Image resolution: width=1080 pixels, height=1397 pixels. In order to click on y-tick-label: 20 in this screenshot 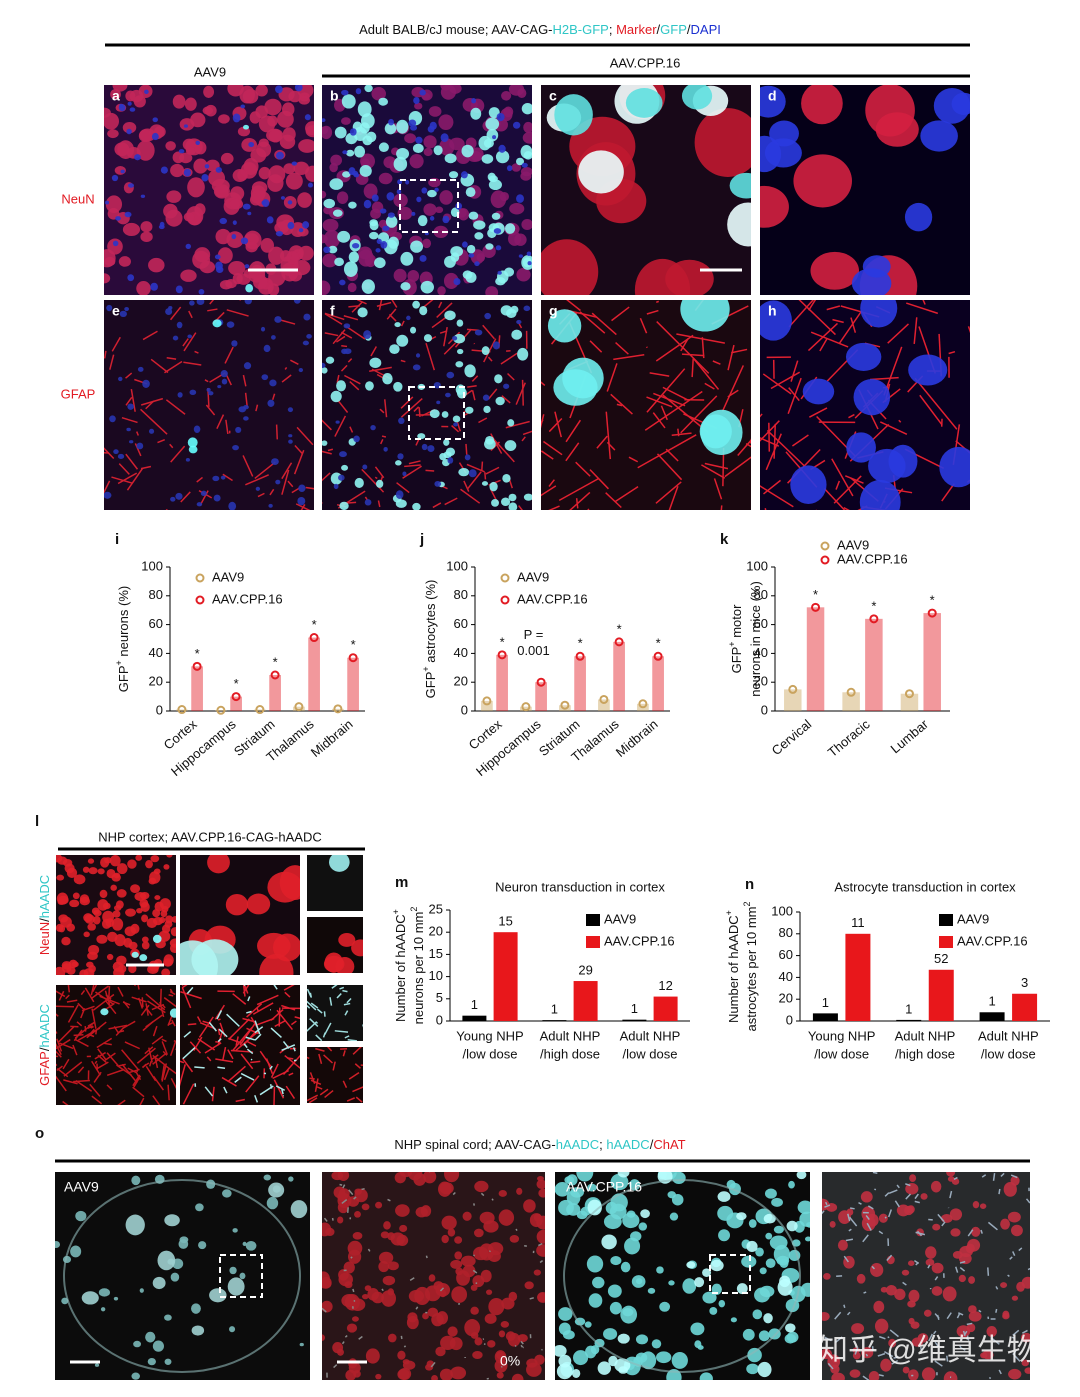, I will do `click(436, 931)`.